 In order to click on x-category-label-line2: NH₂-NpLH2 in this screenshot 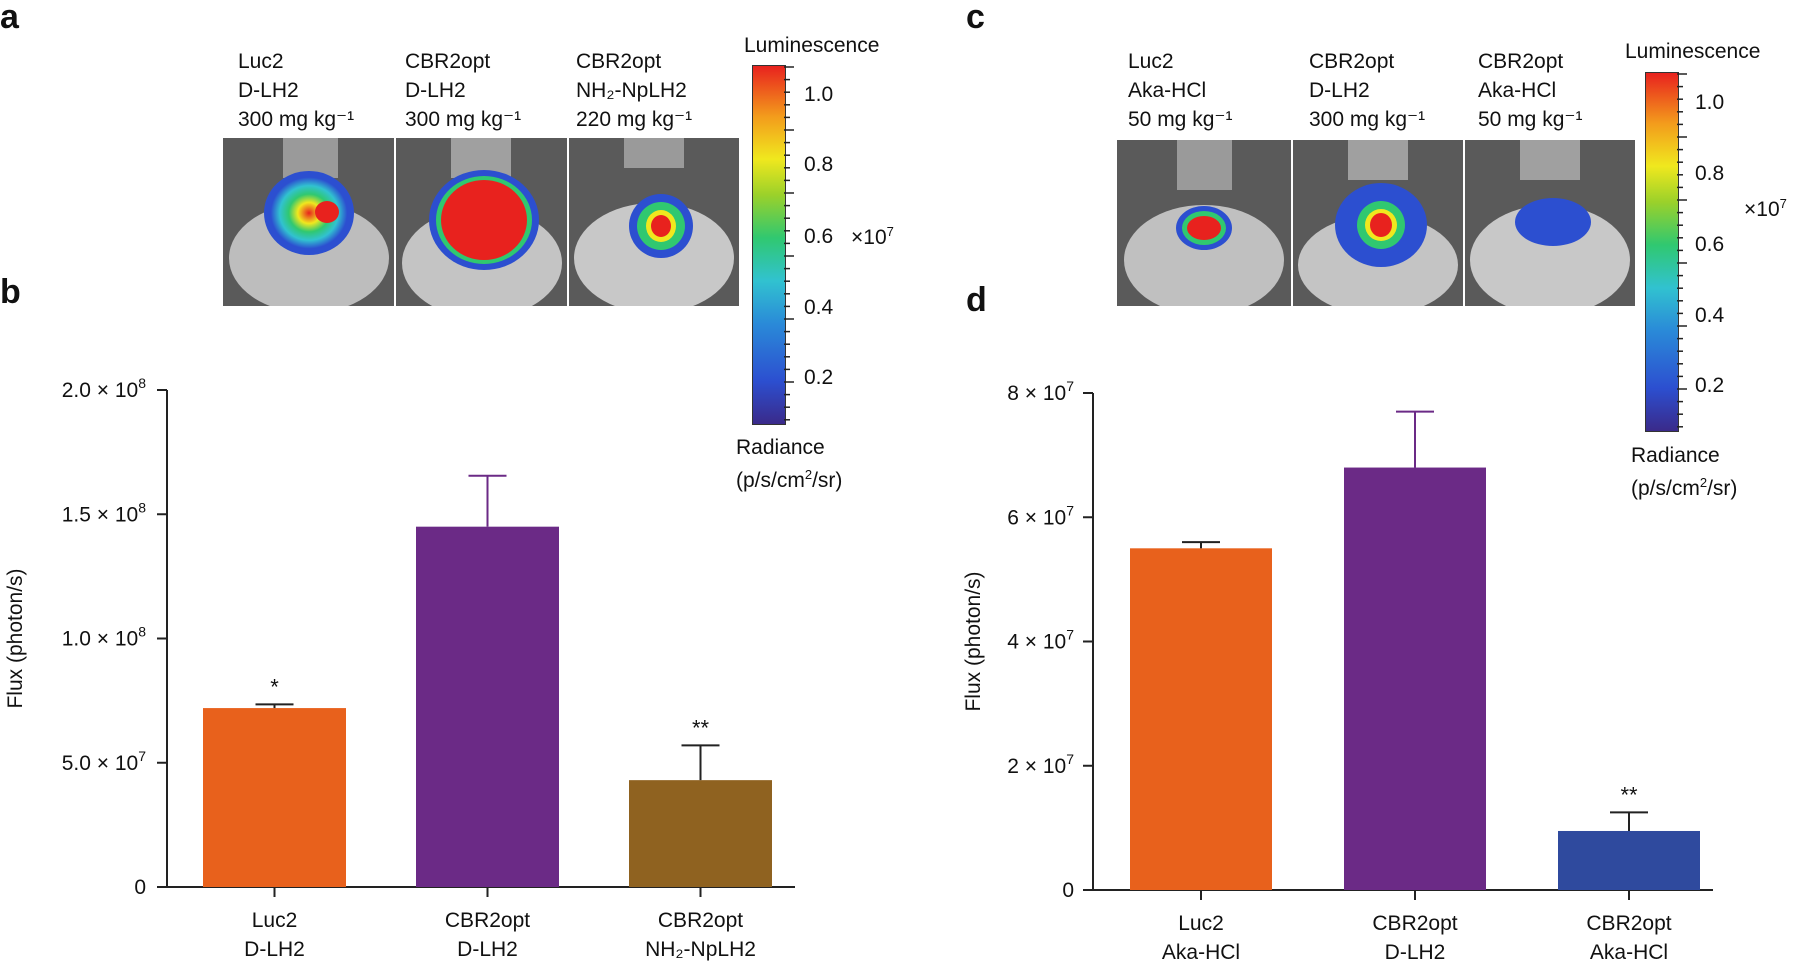, I will do `click(700, 949)`.